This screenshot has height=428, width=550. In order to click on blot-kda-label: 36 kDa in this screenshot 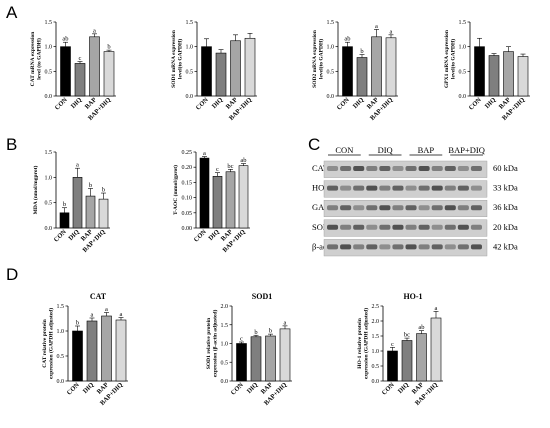, I will do `click(505, 207)`.